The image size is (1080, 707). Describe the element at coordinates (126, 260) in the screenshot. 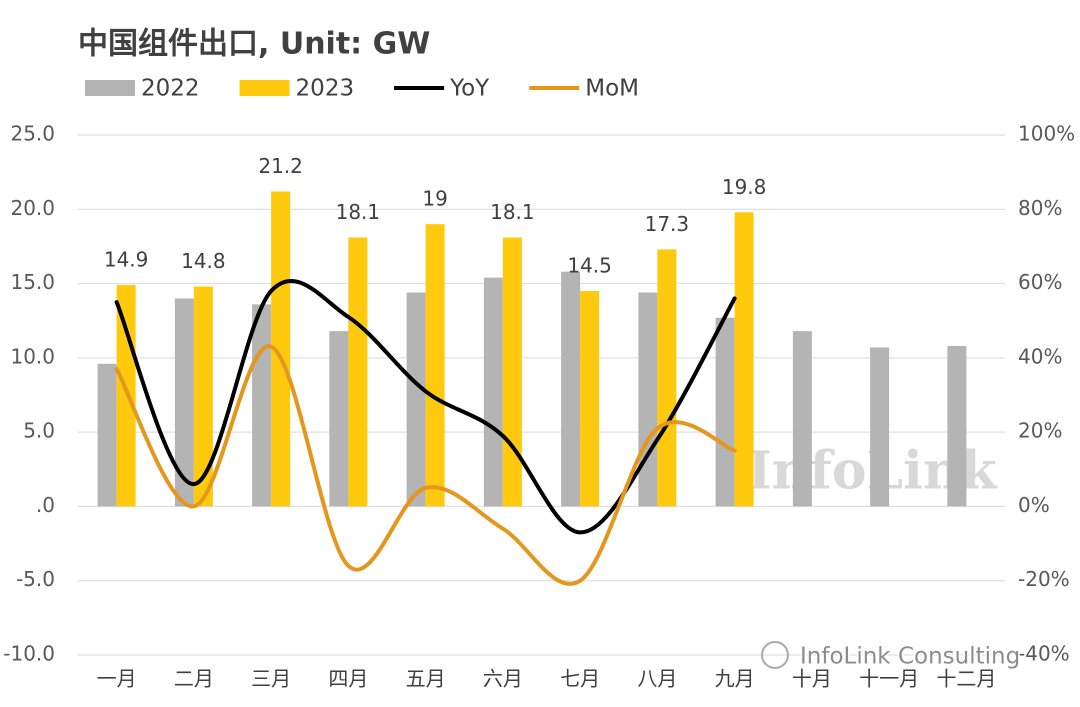

I see `data-label: 14.9` at that location.